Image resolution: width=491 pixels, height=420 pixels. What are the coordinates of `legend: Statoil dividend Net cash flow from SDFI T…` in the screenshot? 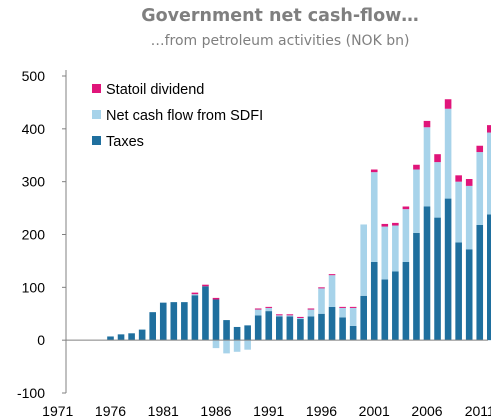 It's located at (177, 116).